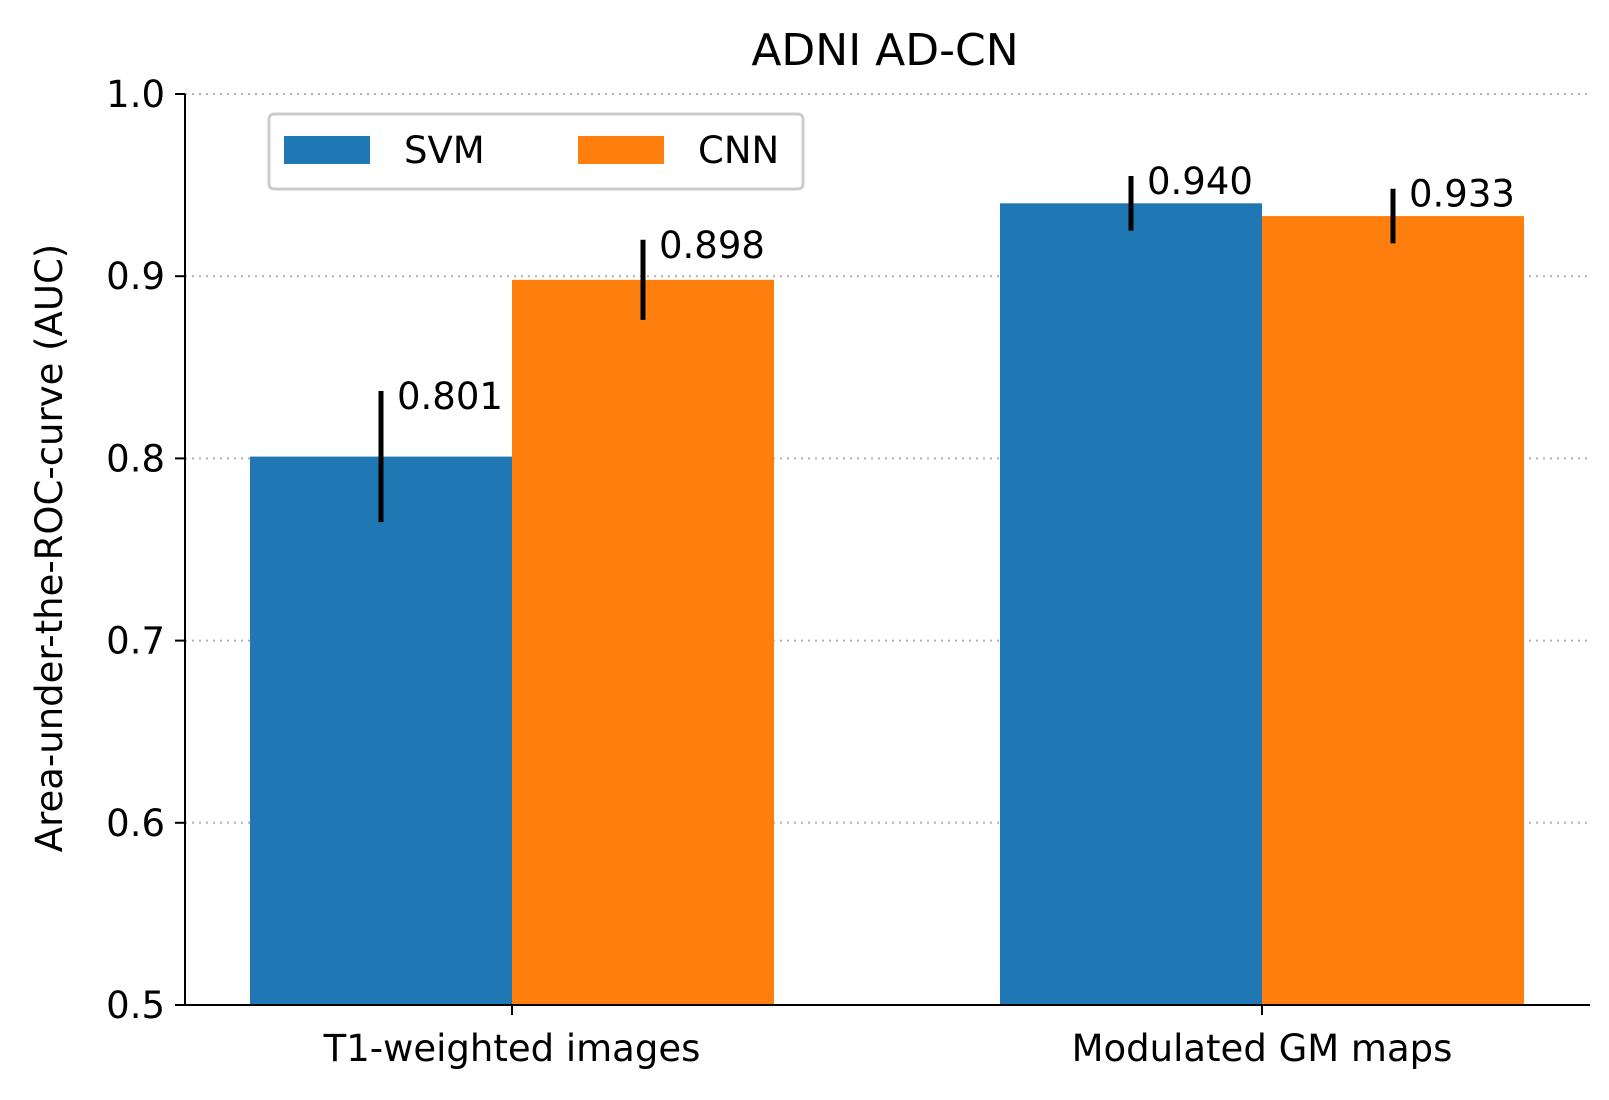  Describe the element at coordinates (621, 150) in the screenshot. I see `legend-swatch-cnn` at that location.